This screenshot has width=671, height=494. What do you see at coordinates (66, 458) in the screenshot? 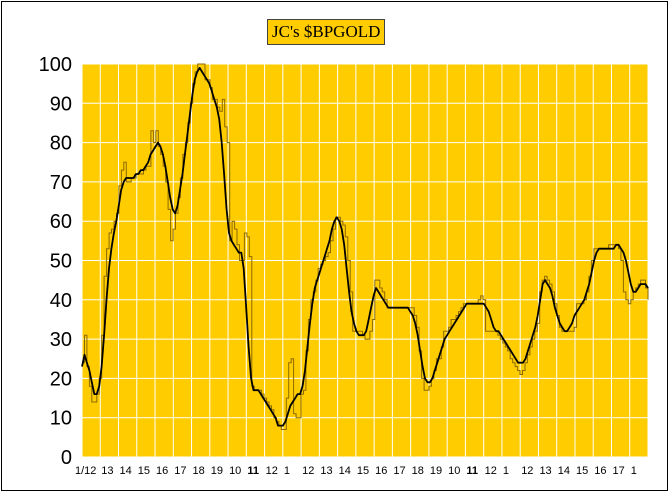
I see `y-tick-label: 0` at bounding box center [66, 458].